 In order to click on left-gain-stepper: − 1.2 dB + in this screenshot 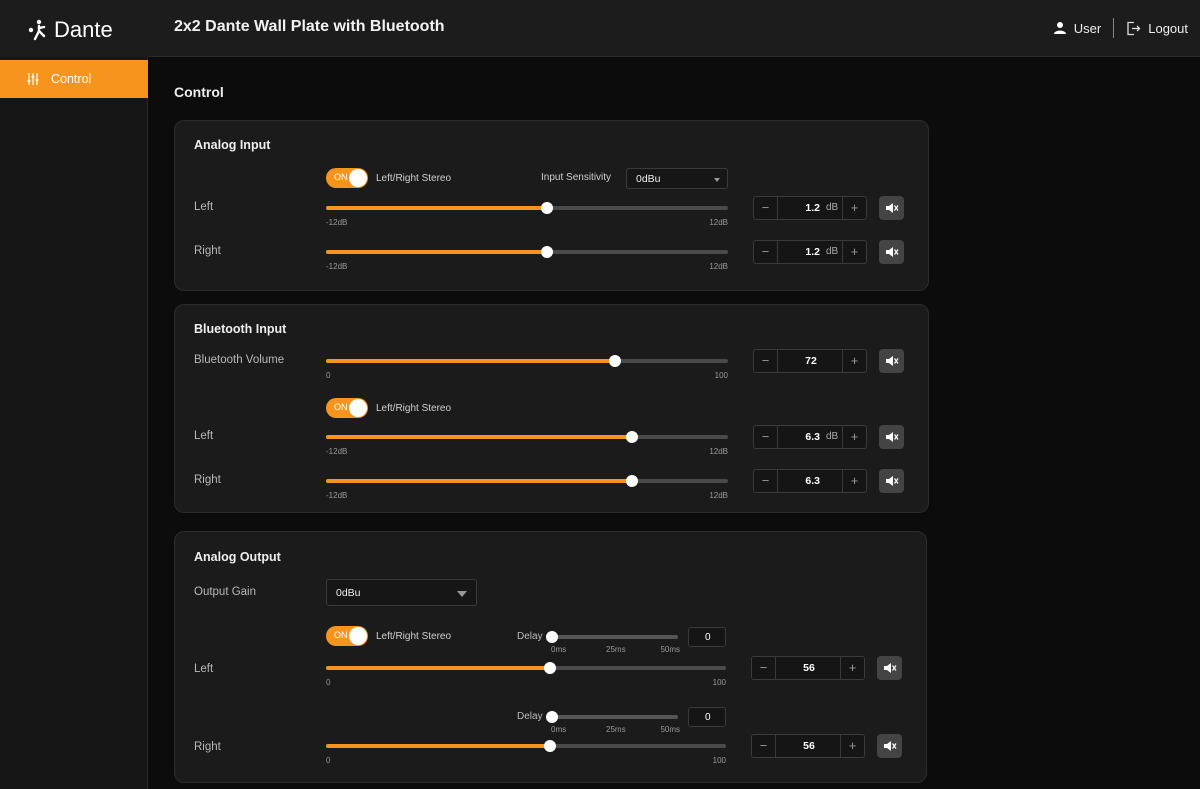, I will do `click(810, 208)`.